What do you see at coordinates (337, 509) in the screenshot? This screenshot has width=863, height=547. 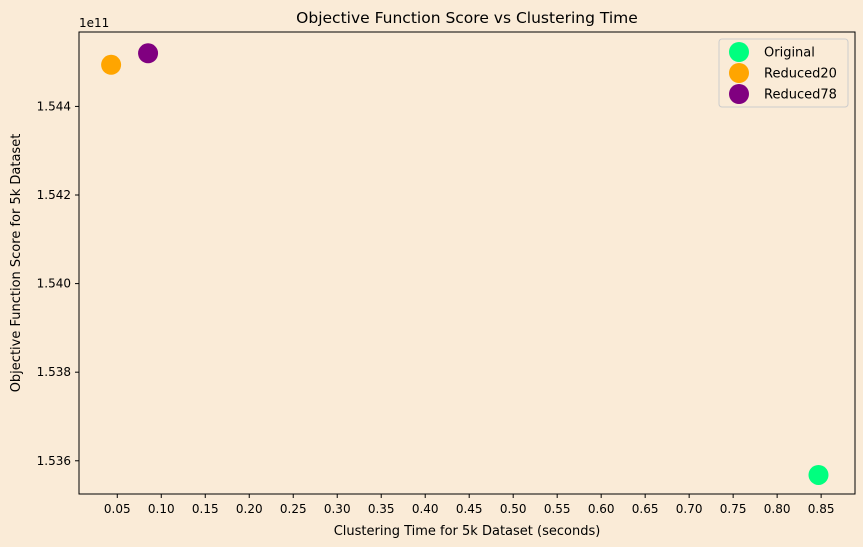 I see `x-tick-label: 0.30` at bounding box center [337, 509].